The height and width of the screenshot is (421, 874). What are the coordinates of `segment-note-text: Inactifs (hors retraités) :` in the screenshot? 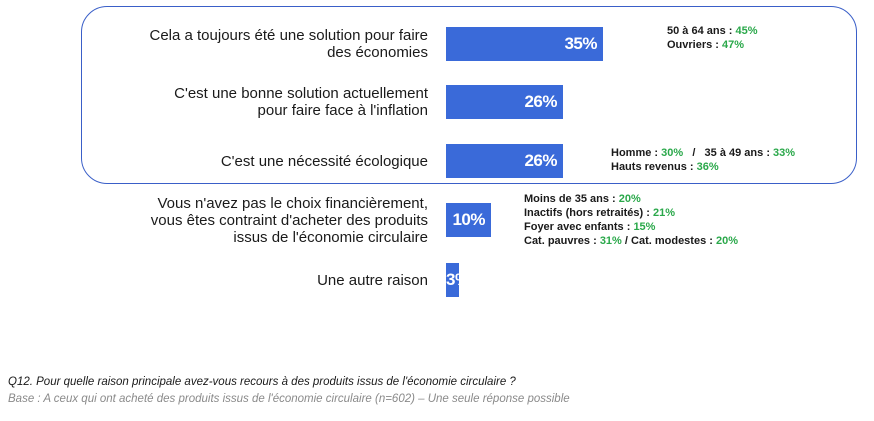 It's located at (588, 213).